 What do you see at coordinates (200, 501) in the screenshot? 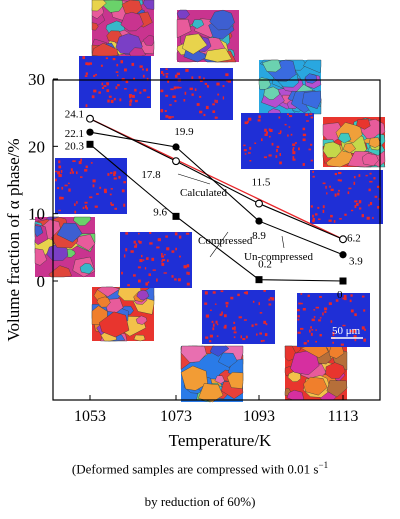
I see `caption-line-2: by reduction of 60%)` at bounding box center [200, 501].